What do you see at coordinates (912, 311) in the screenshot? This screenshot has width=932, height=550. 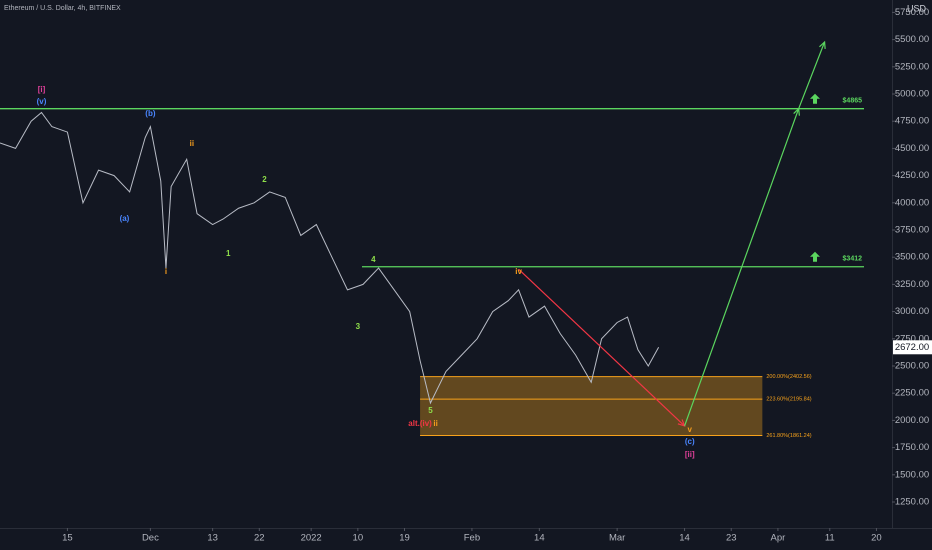 I see `y-tick-label: 3000.00` at bounding box center [912, 311].